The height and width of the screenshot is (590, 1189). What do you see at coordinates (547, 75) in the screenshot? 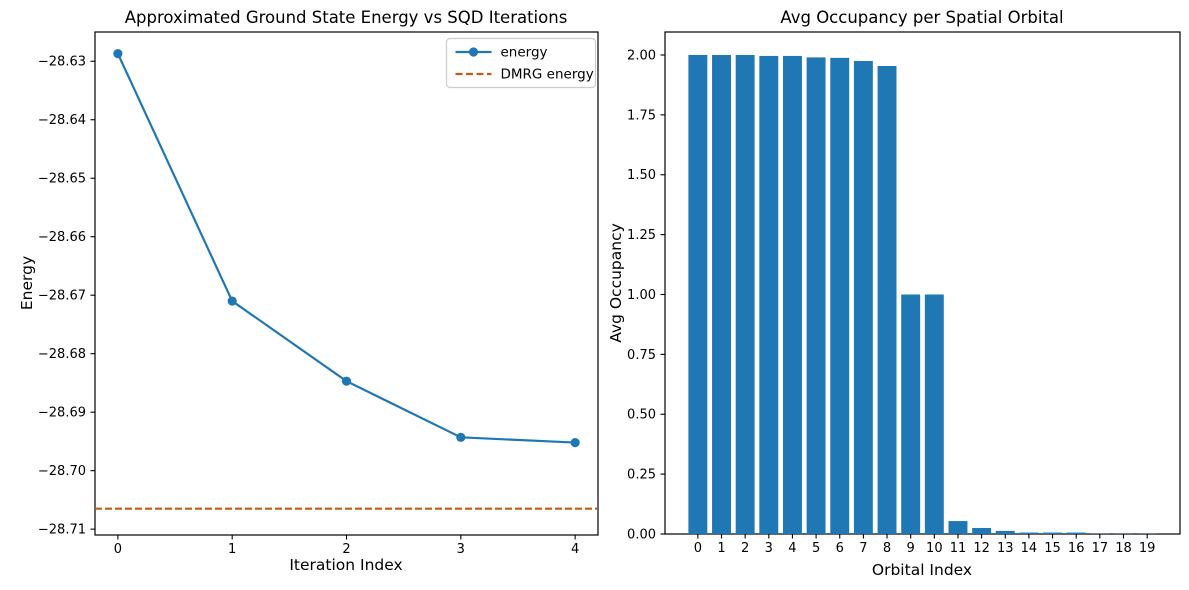
I see `legend-label-dmrg-energy: DMRG energy` at bounding box center [547, 75].